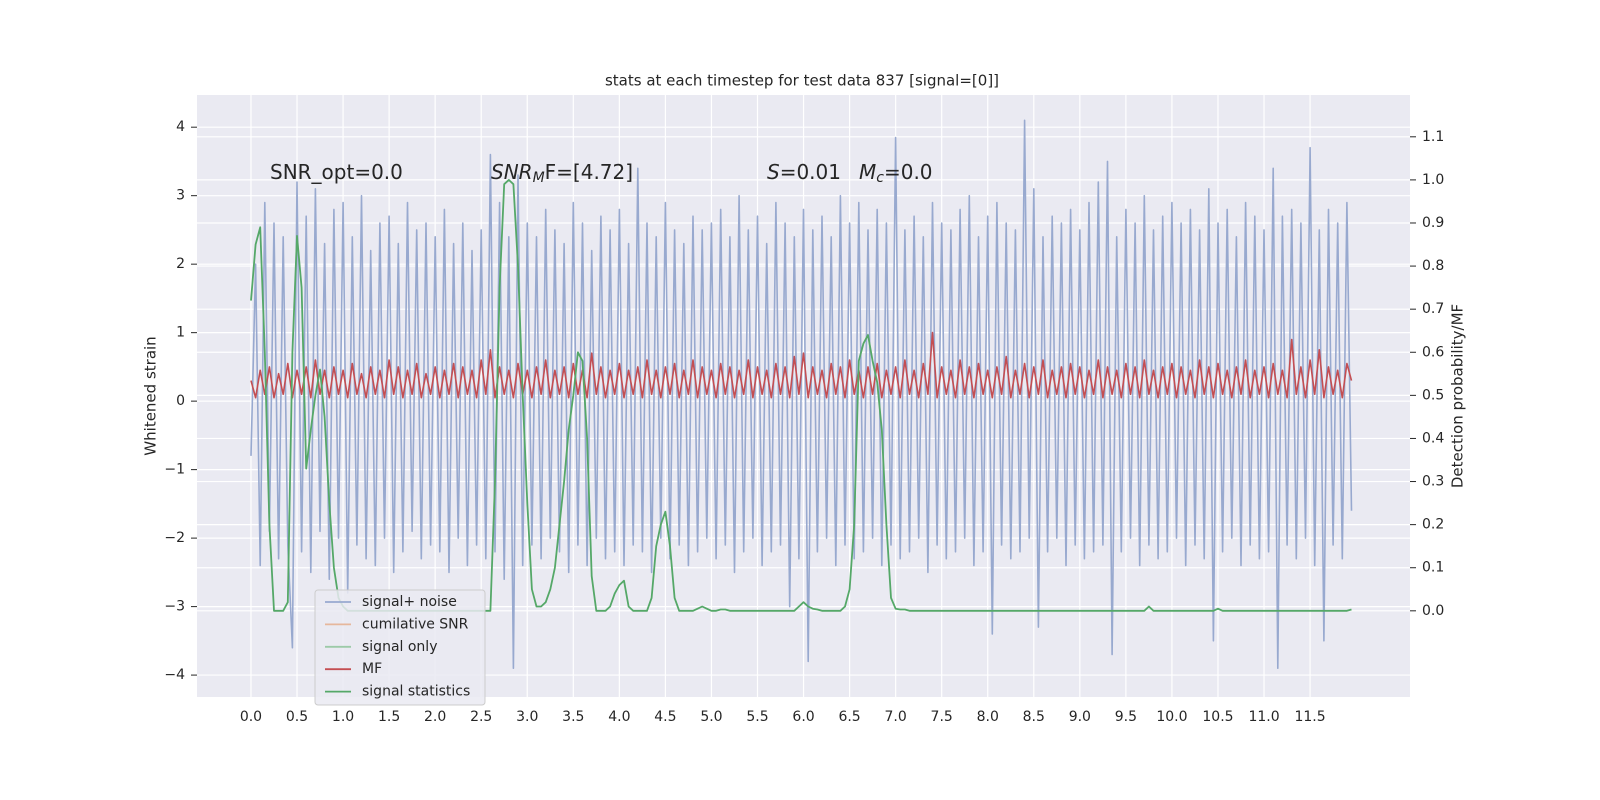  Describe the element at coordinates (1080, 717) in the screenshot. I see `x-tick-label: 9.0` at that location.